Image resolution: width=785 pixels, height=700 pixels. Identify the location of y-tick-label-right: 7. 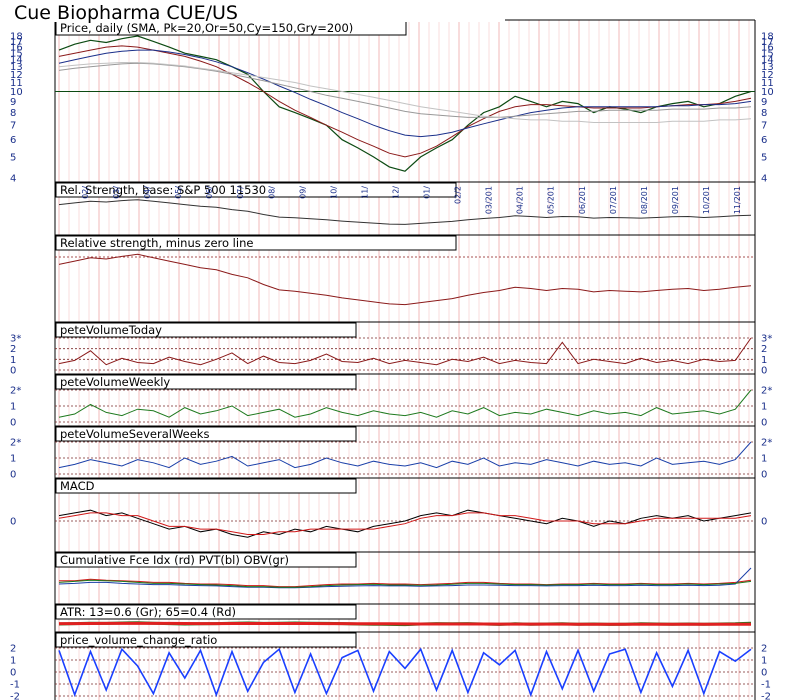
(764, 126).